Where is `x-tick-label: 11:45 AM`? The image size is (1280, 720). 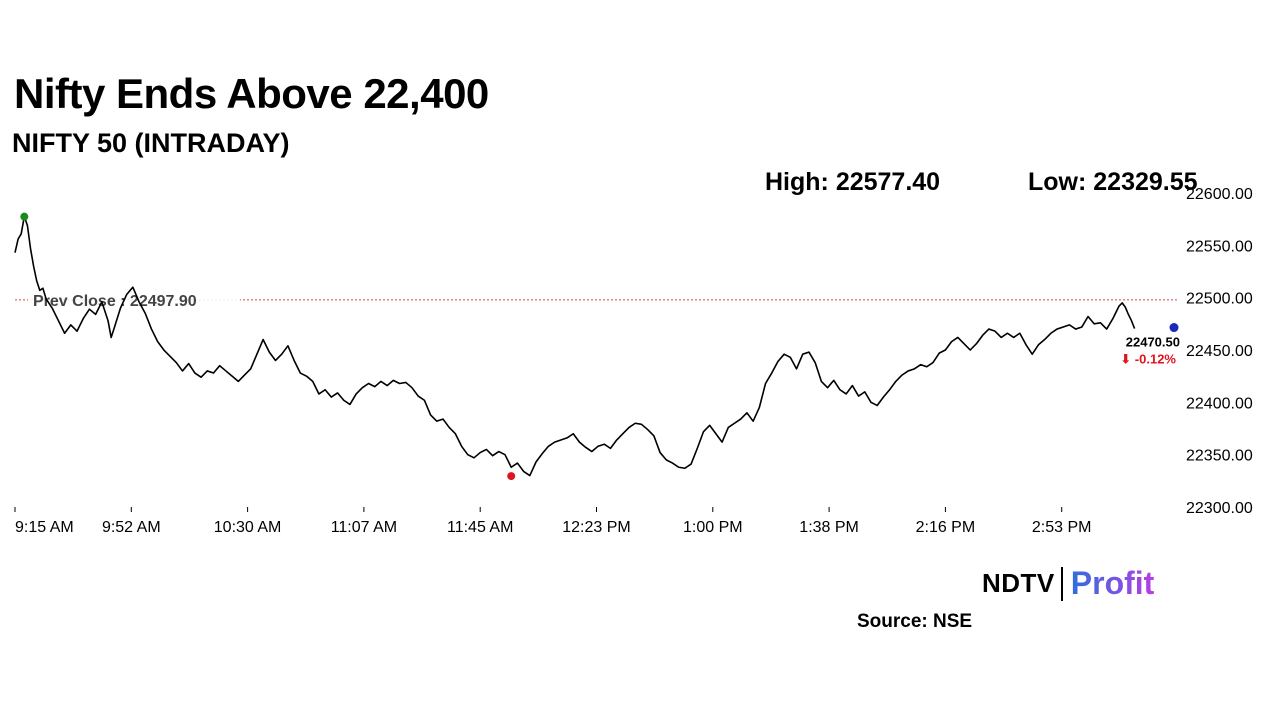
x-tick-label: 11:45 AM is located at coordinates (480, 527).